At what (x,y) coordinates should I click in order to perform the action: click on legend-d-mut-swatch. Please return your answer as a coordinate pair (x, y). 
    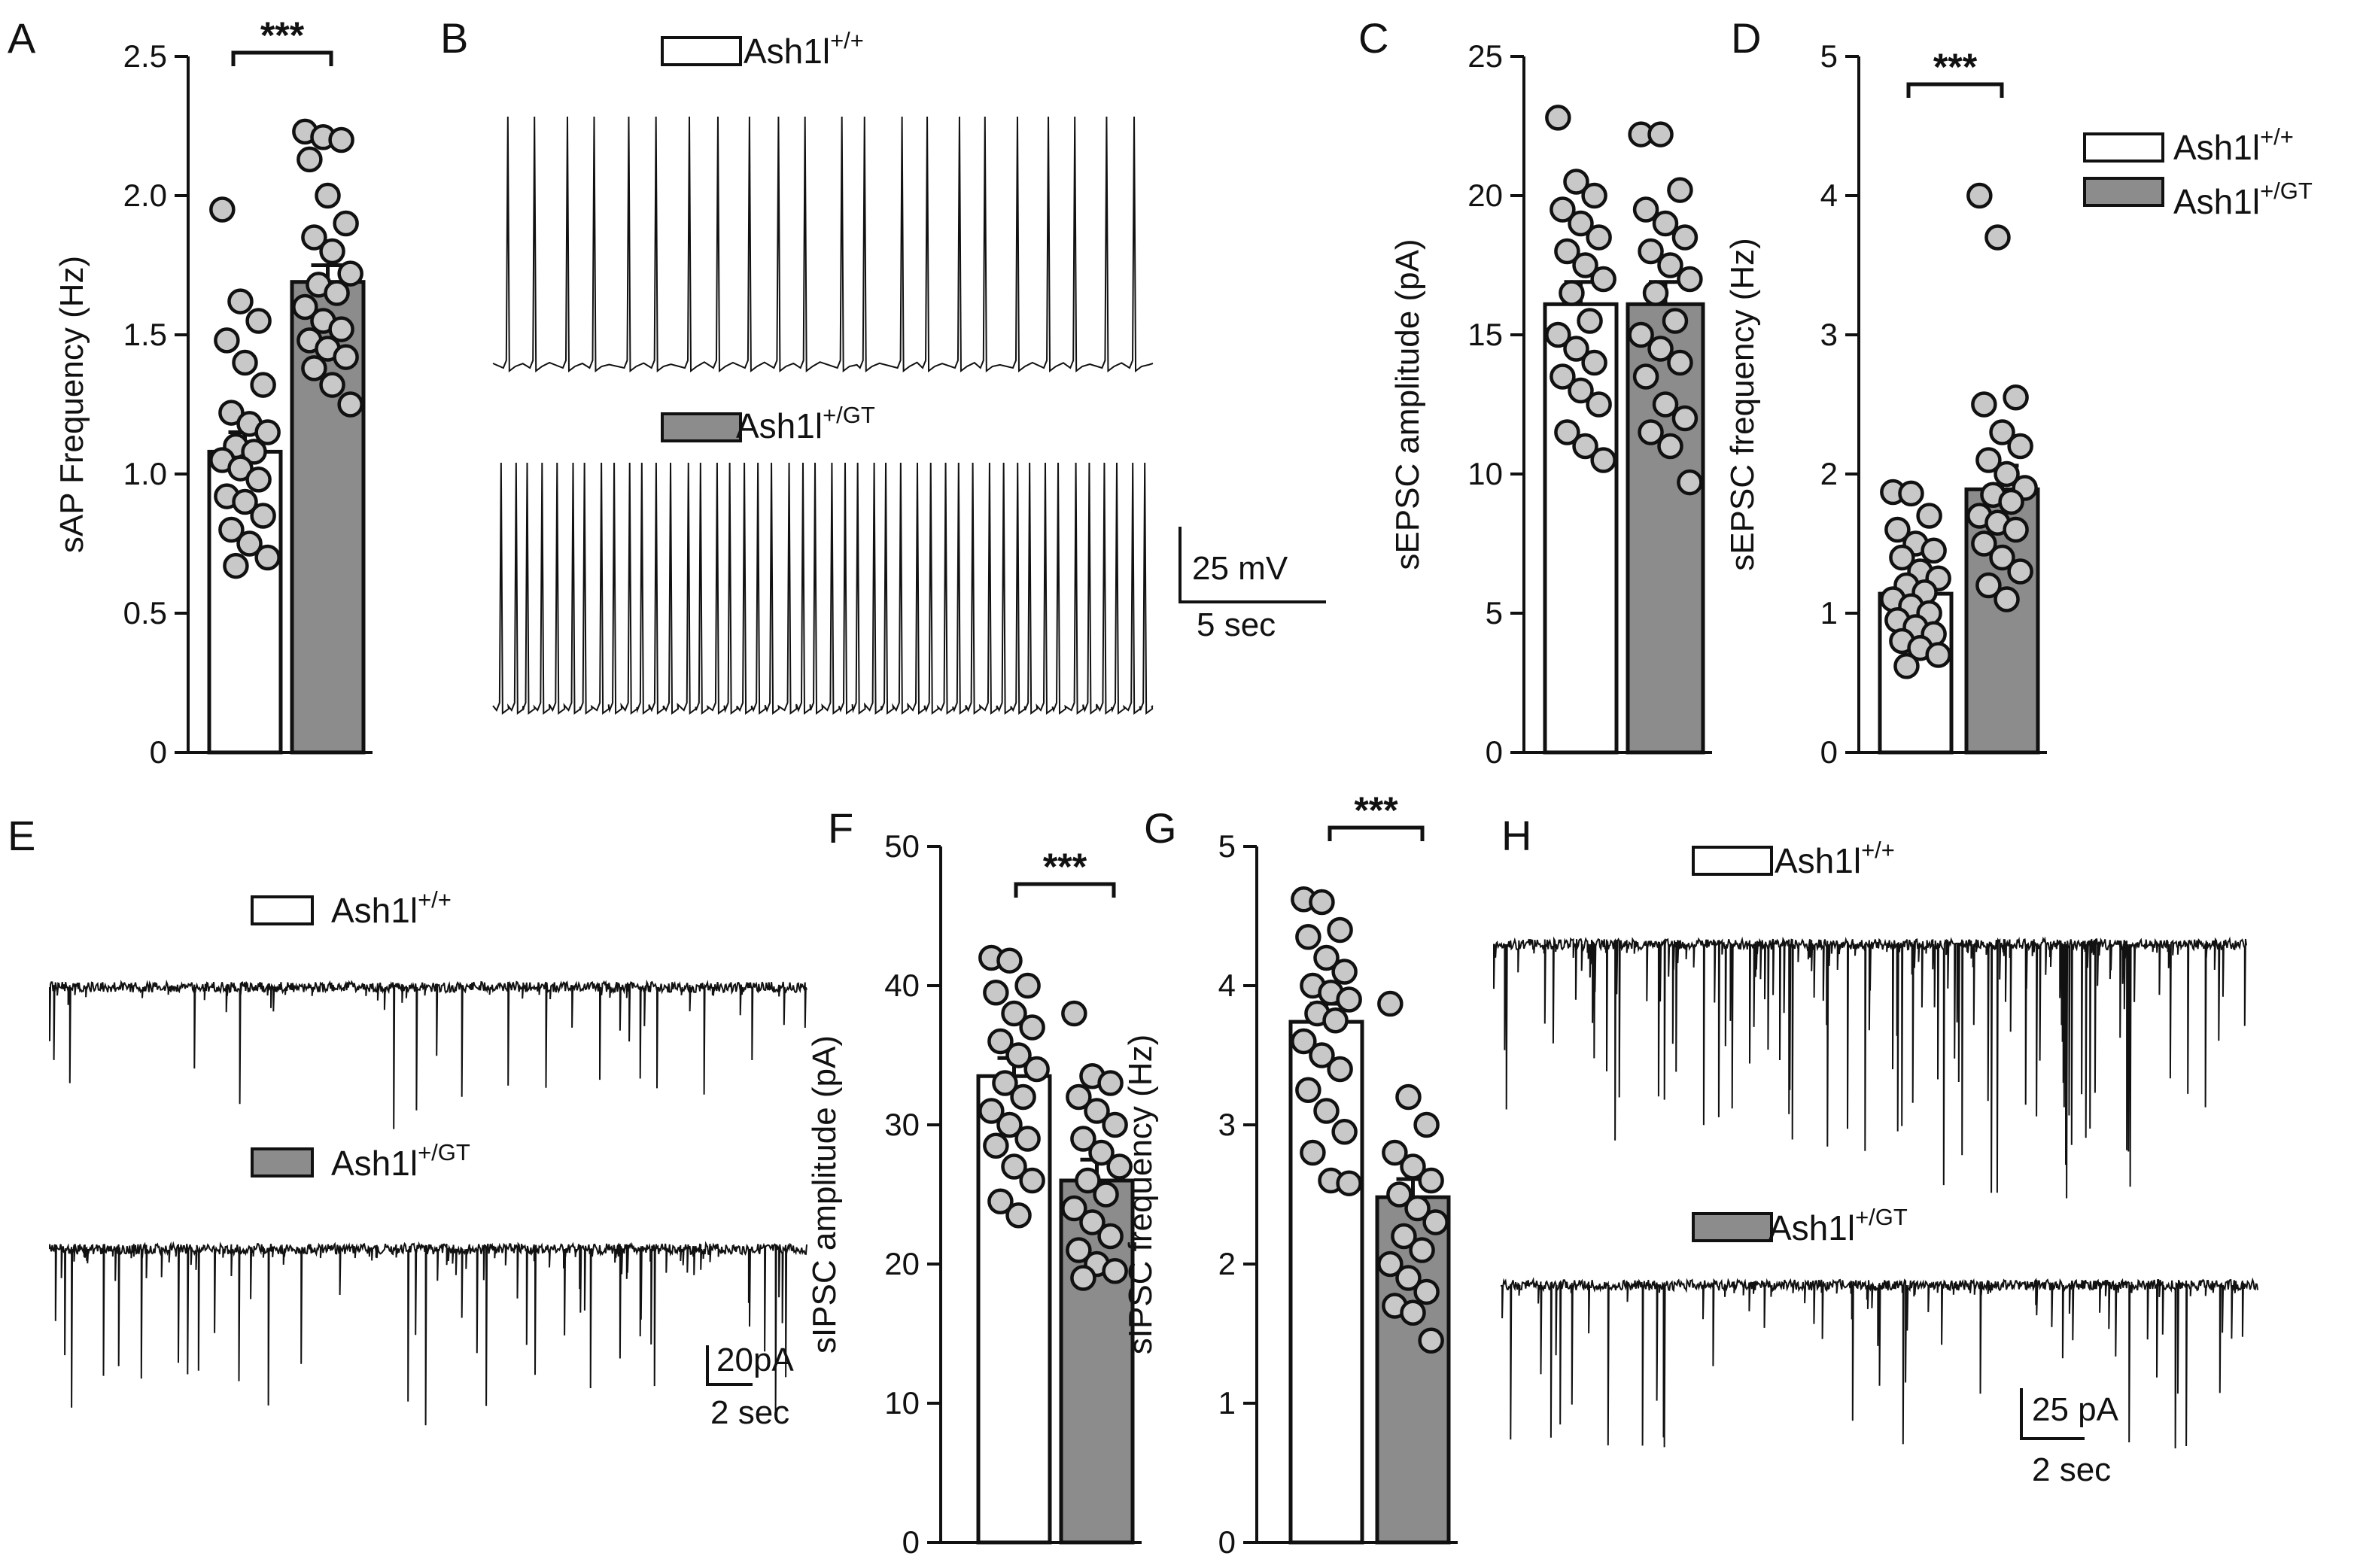
    Looking at the image, I should click on (2123, 192).